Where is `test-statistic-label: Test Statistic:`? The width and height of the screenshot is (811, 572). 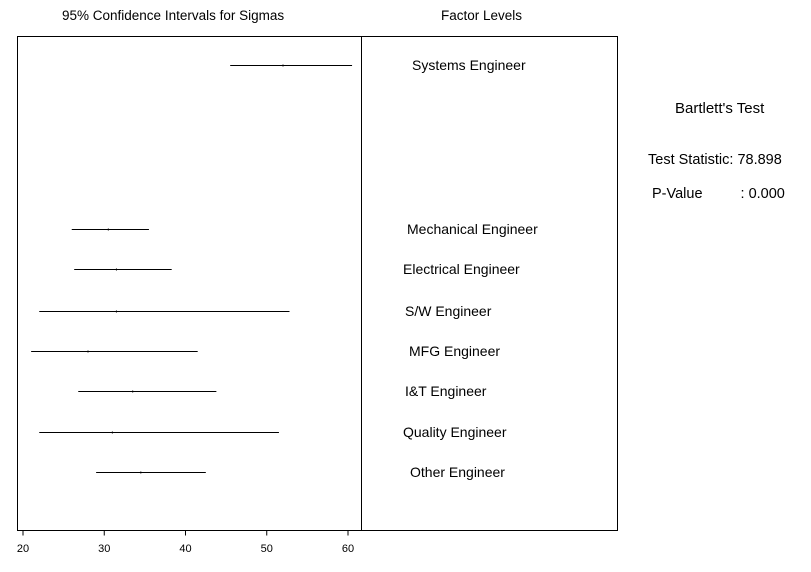
test-statistic-label: Test Statistic: is located at coordinates (691, 160).